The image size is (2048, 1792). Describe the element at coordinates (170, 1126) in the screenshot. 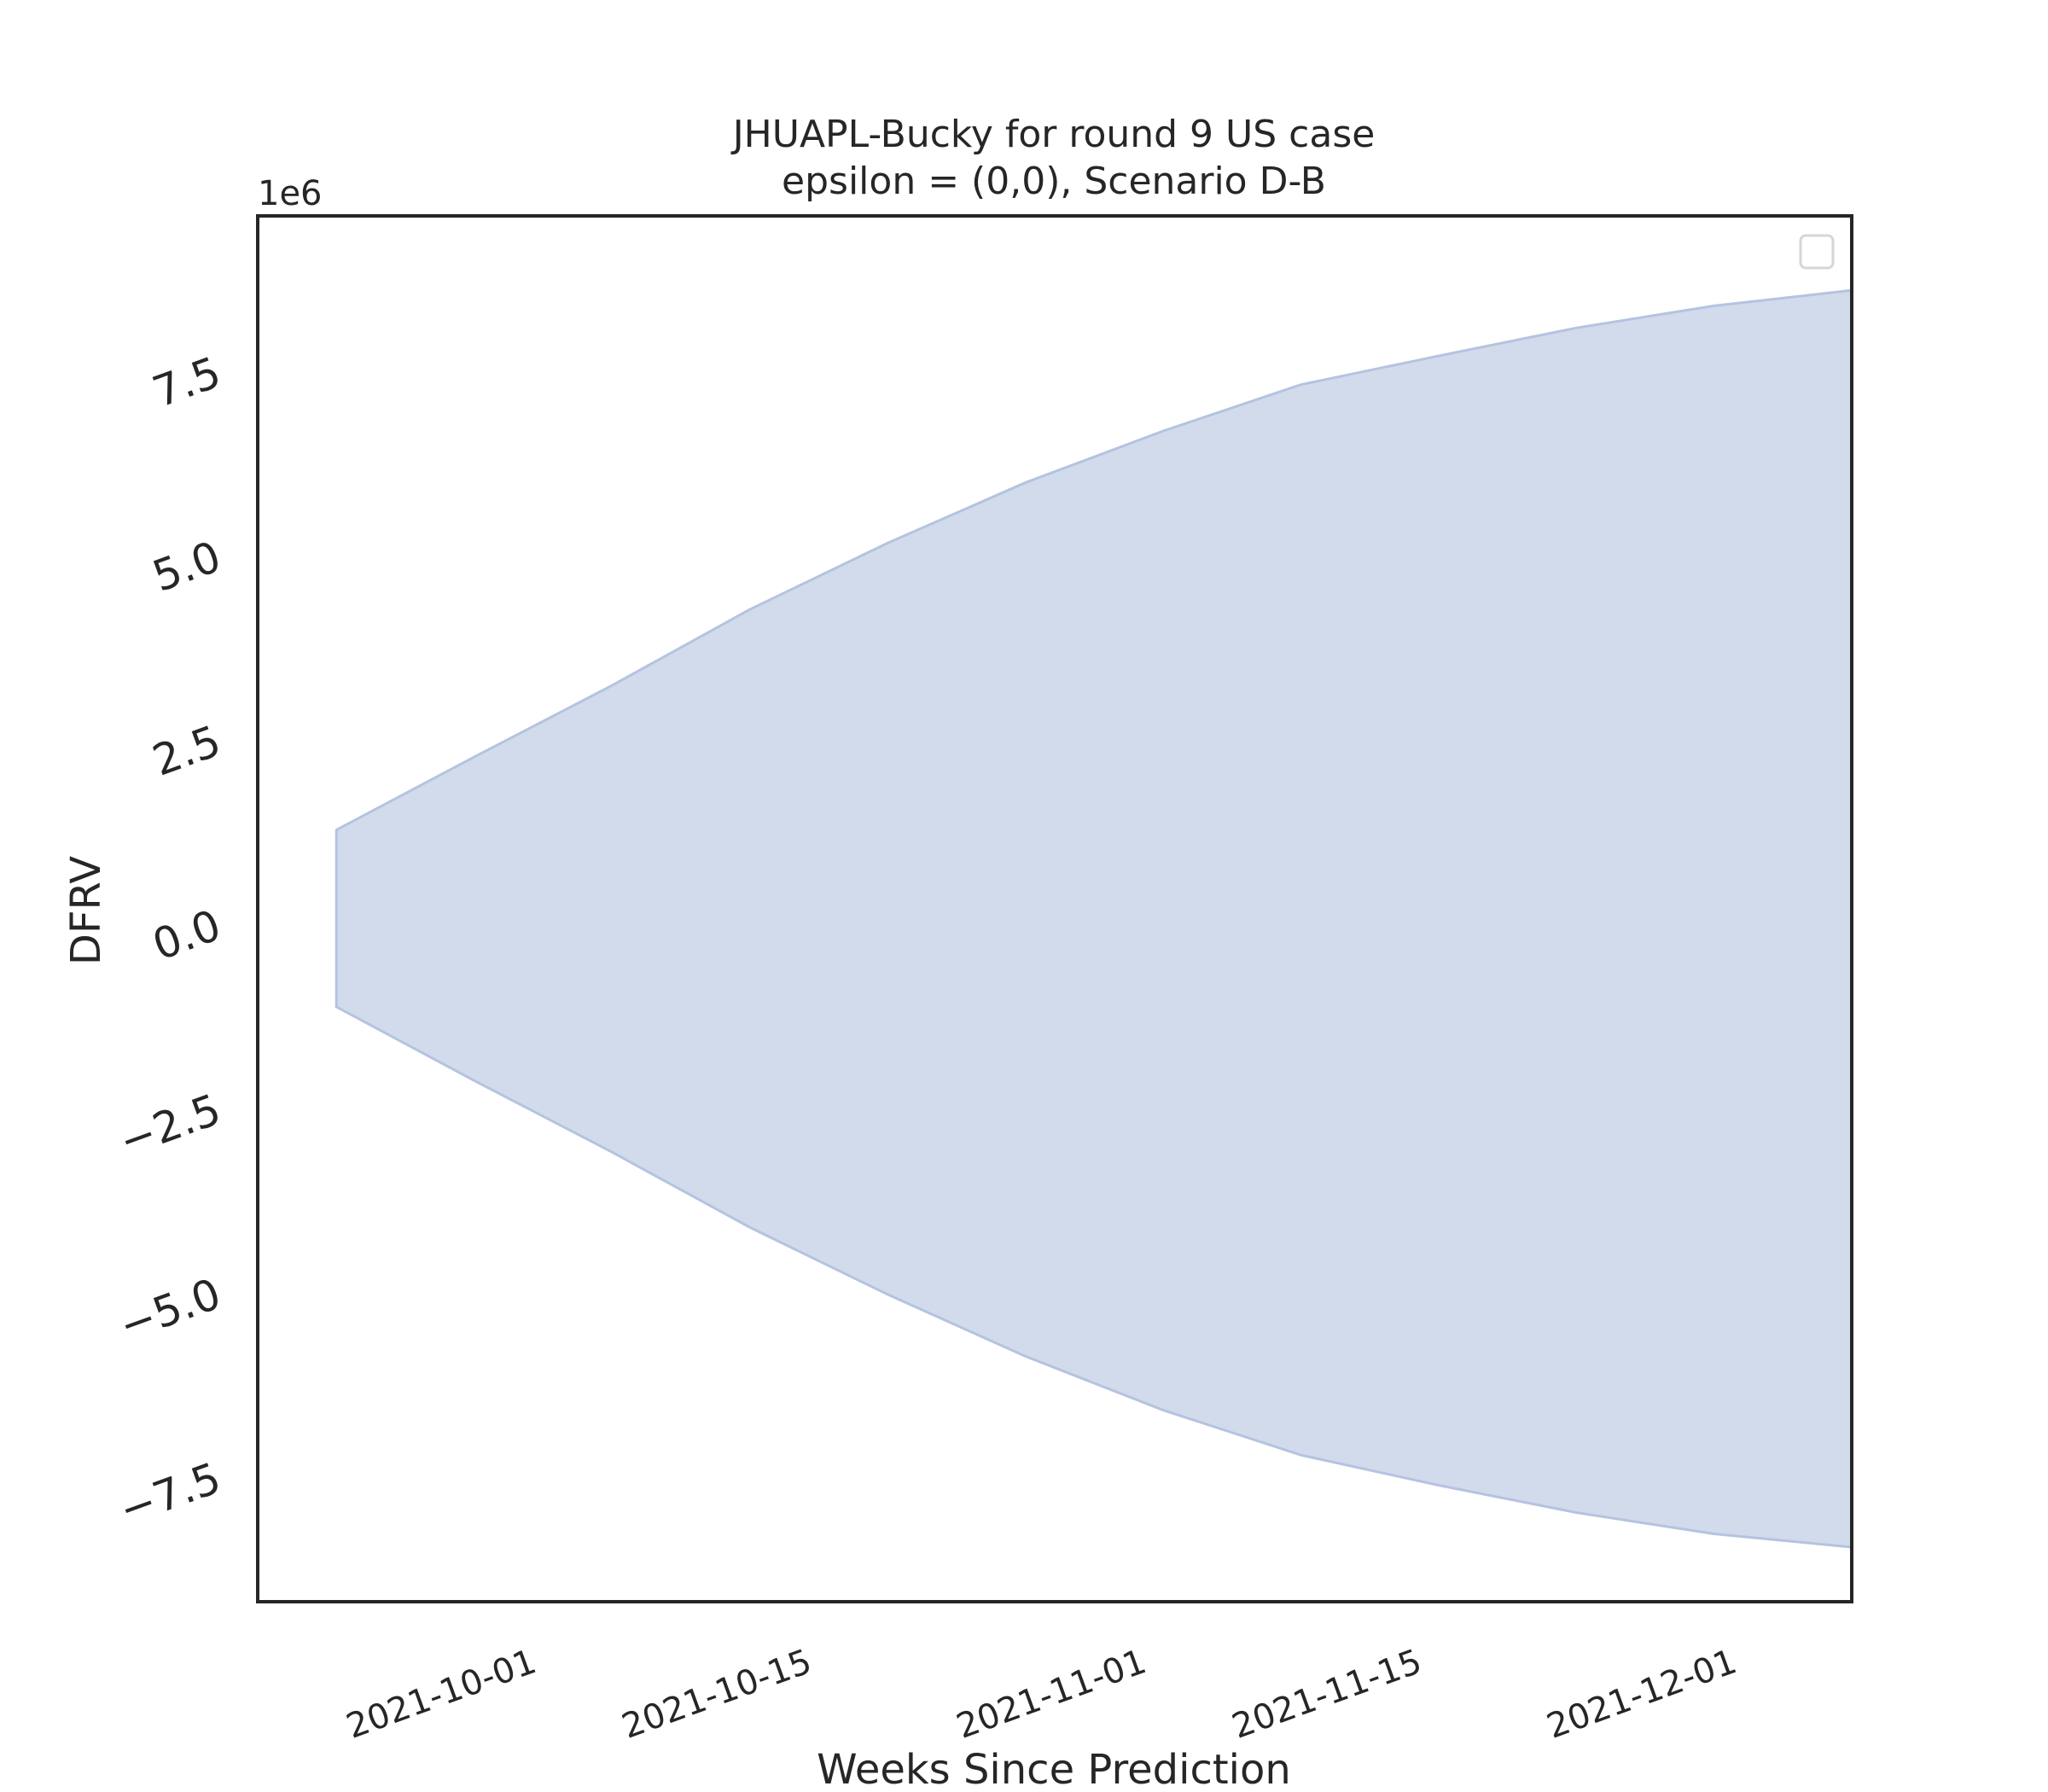

I see `y-tick-label: −2.5` at that location.